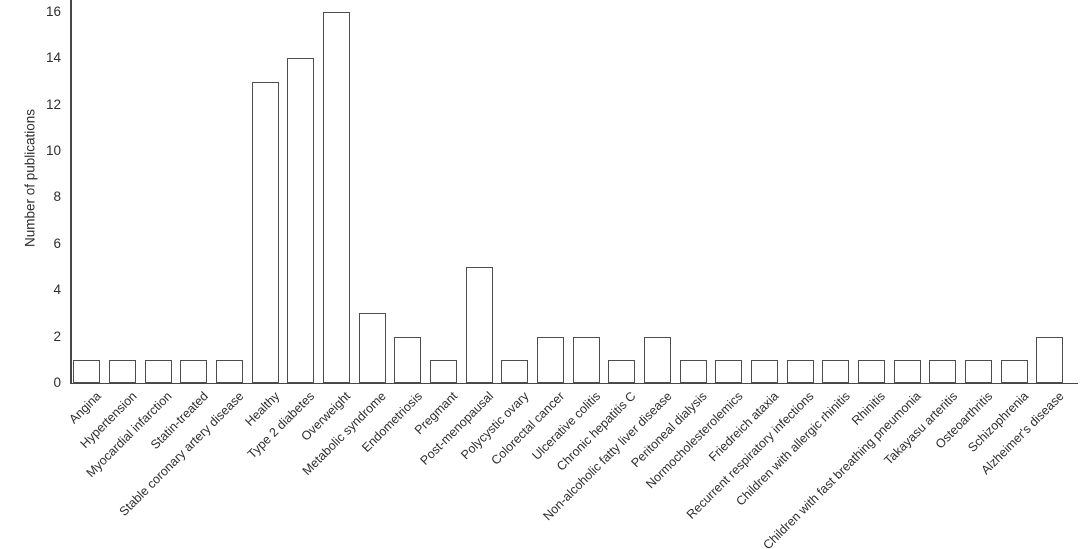 Image resolution: width=1088 pixels, height=549 pixels. I want to click on y-tick-label: 16, so click(53, 11).